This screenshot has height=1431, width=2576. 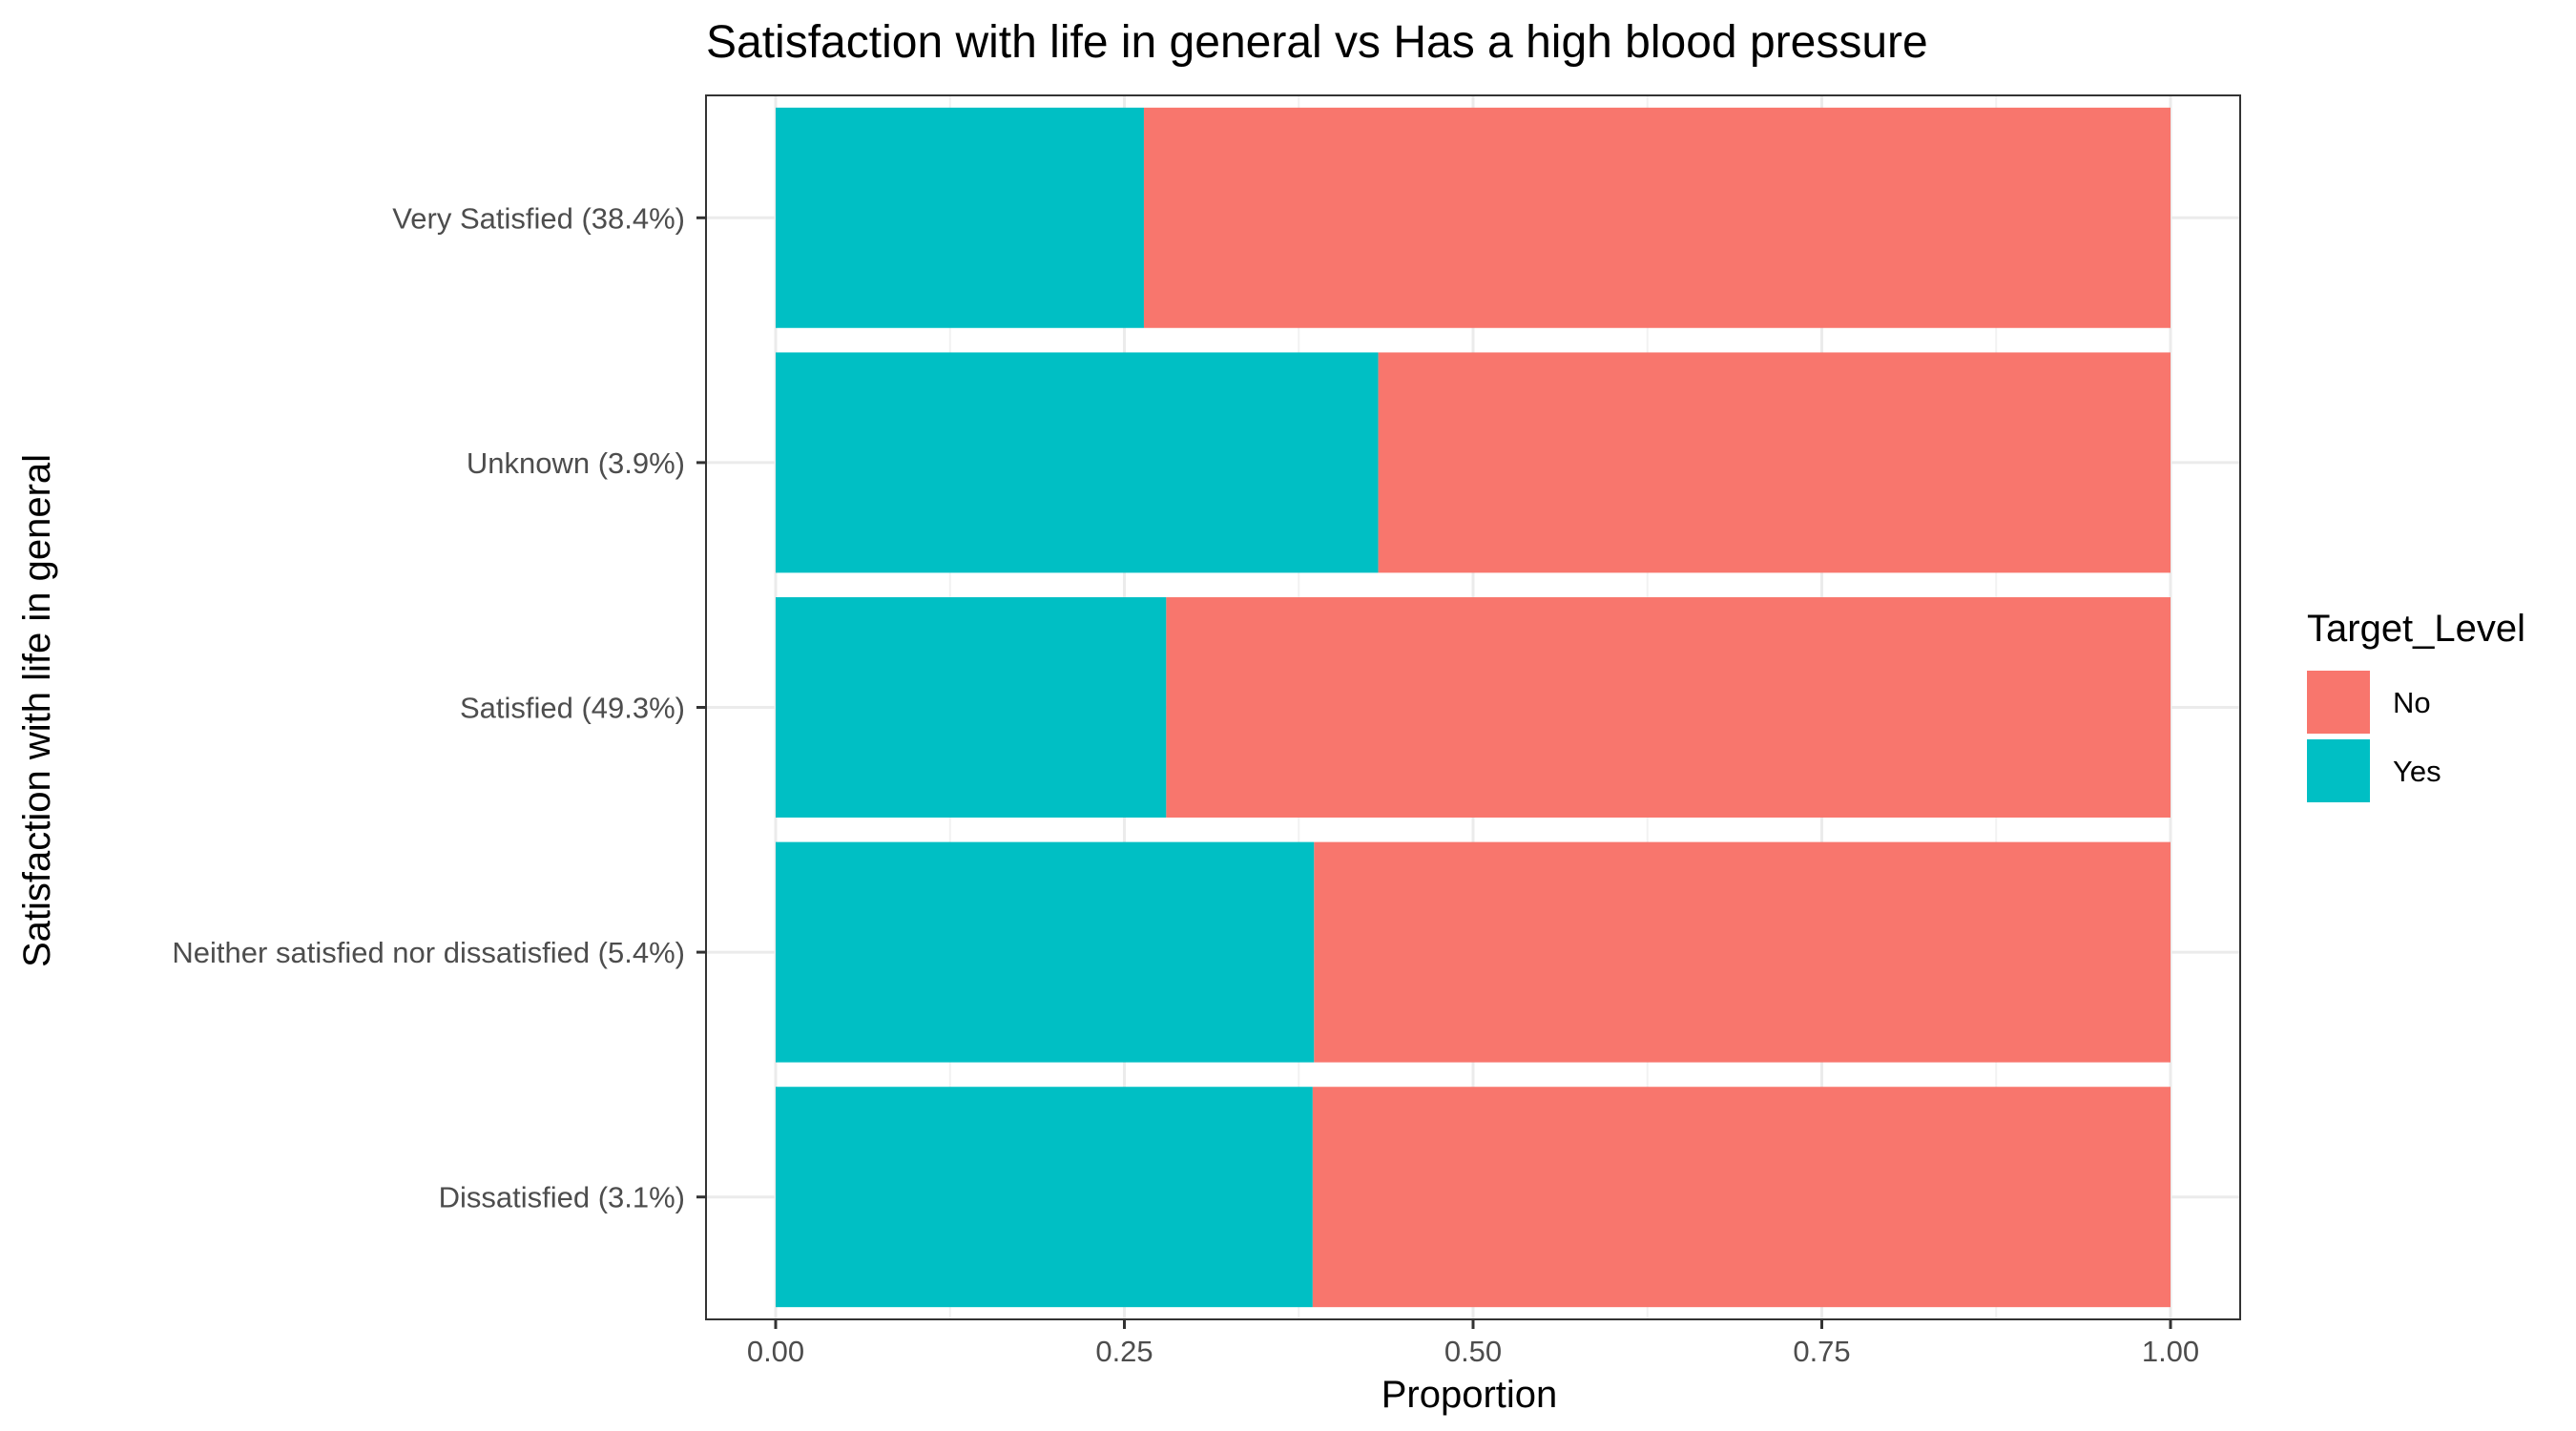 I want to click on x-axis-title: Proportion, so click(x=1469, y=1395).